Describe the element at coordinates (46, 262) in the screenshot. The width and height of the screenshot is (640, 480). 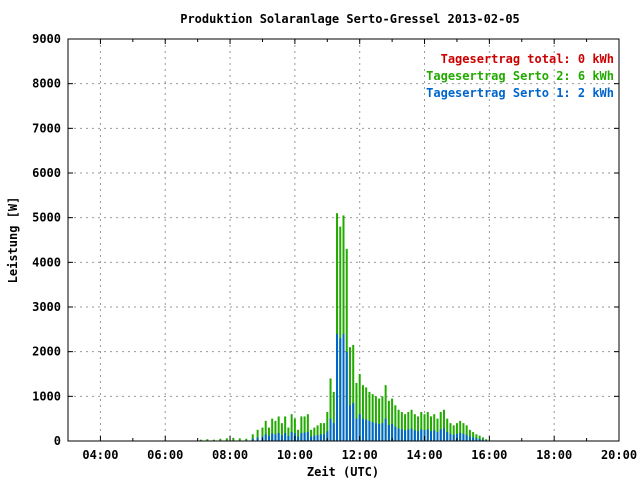
I see `y-tick-label: 4000` at that location.